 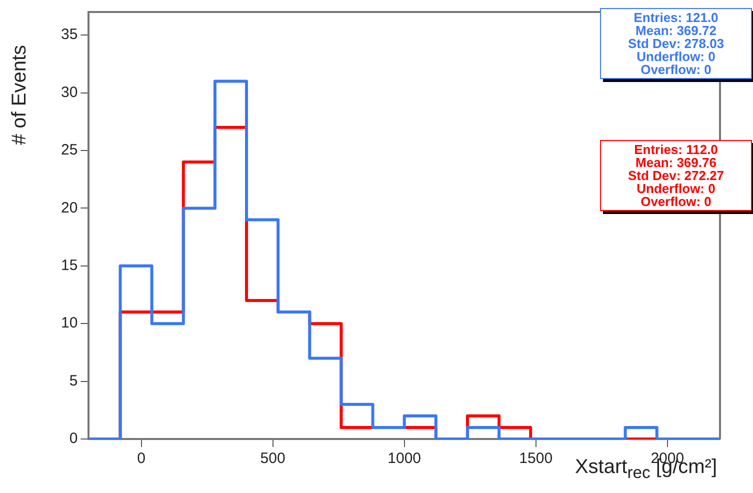 I want to click on annotation: Std Dev: 278.03, so click(x=676, y=43).